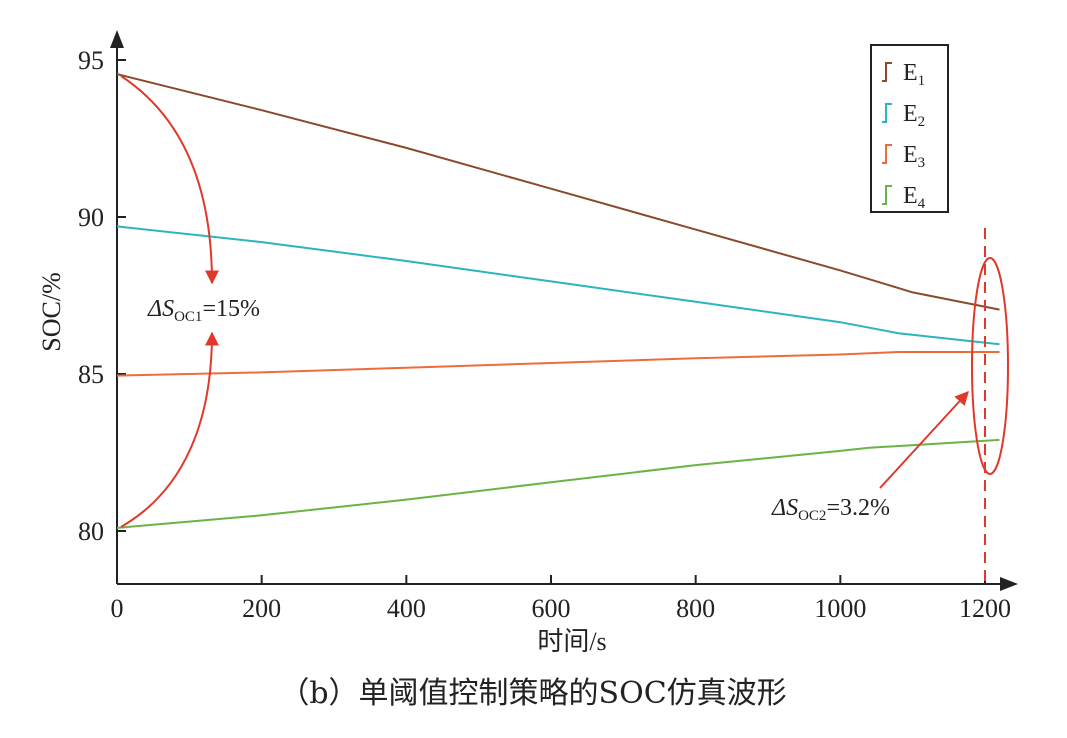 The image size is (1067, 738). I want to click on y-tick-label: 80, so click(91, 531).